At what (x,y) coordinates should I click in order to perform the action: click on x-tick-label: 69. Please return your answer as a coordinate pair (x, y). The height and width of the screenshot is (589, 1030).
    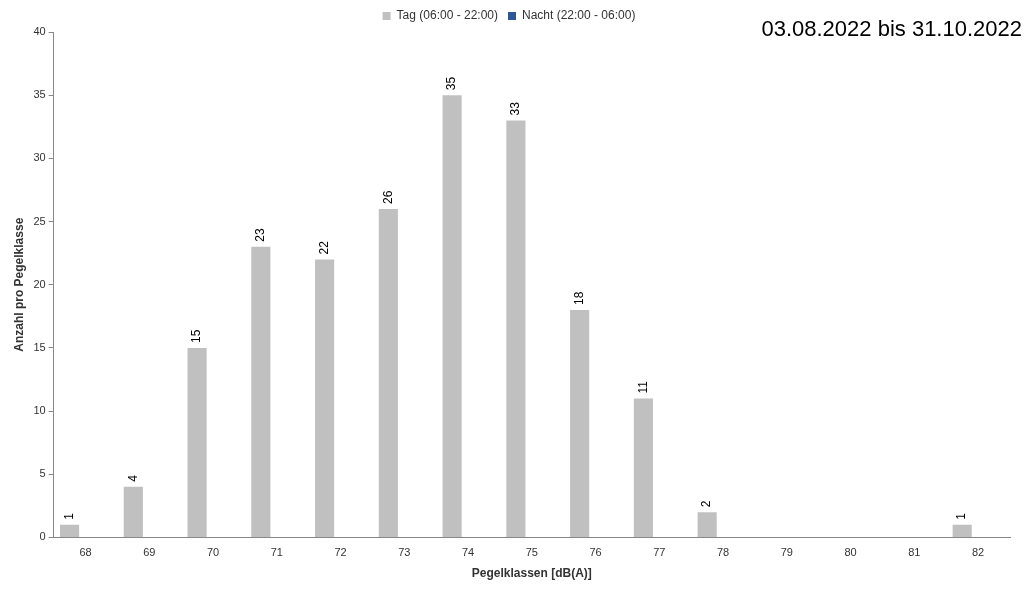
    Looking at the image, I should click on (149, 552).